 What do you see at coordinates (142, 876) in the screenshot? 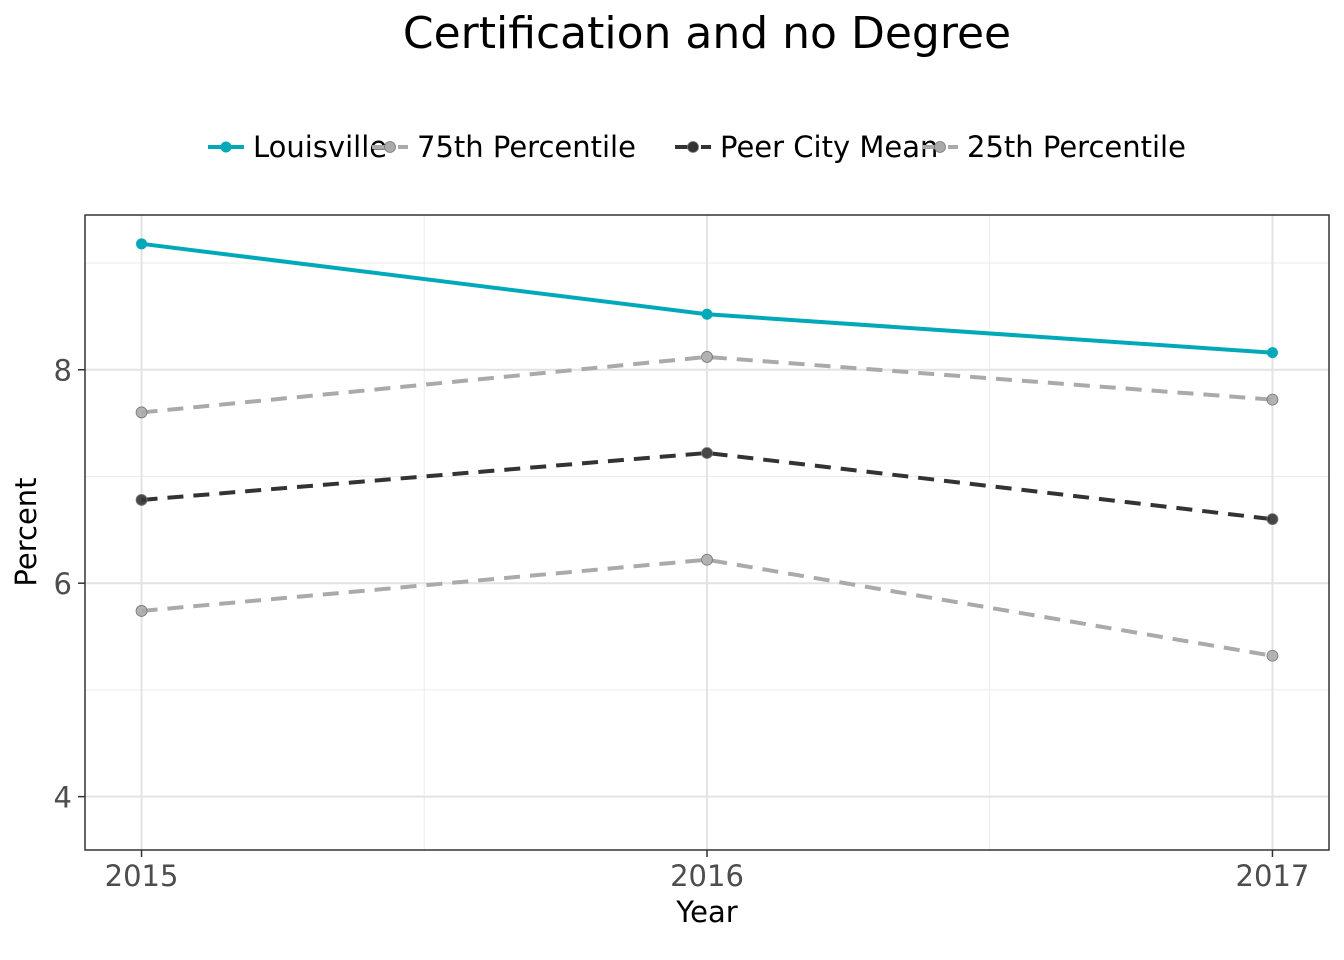
I see `x-tick-label: 2015` at bounding box center [142, 876].